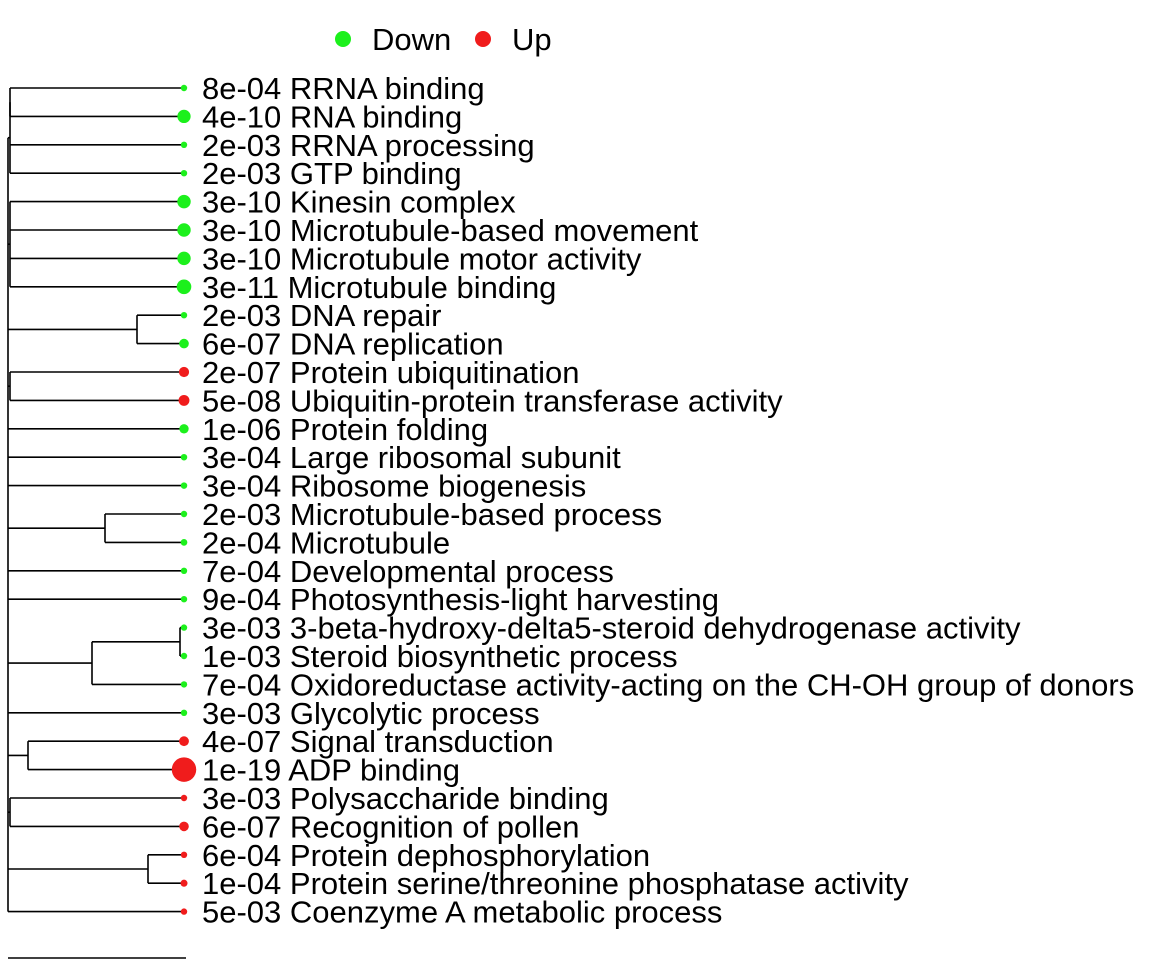 The width and height of the screenshot is (1152, 960). What do you see at coordinates (343, 88) in the screenshot?
I see `term-label: 8e-04 RRNA binding` at bounding box center [343, 88].